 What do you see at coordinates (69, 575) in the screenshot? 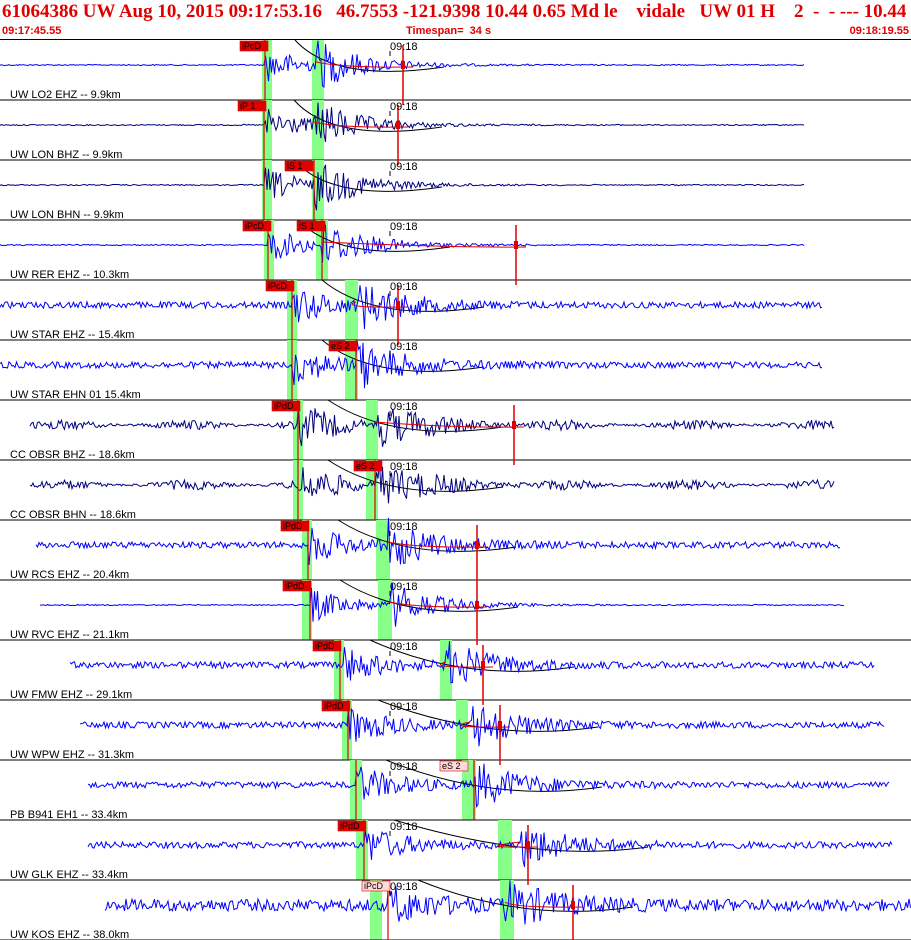
I see `station-label: UW RCS EHZ -- 20.4km` at bounding box center [69, 575].